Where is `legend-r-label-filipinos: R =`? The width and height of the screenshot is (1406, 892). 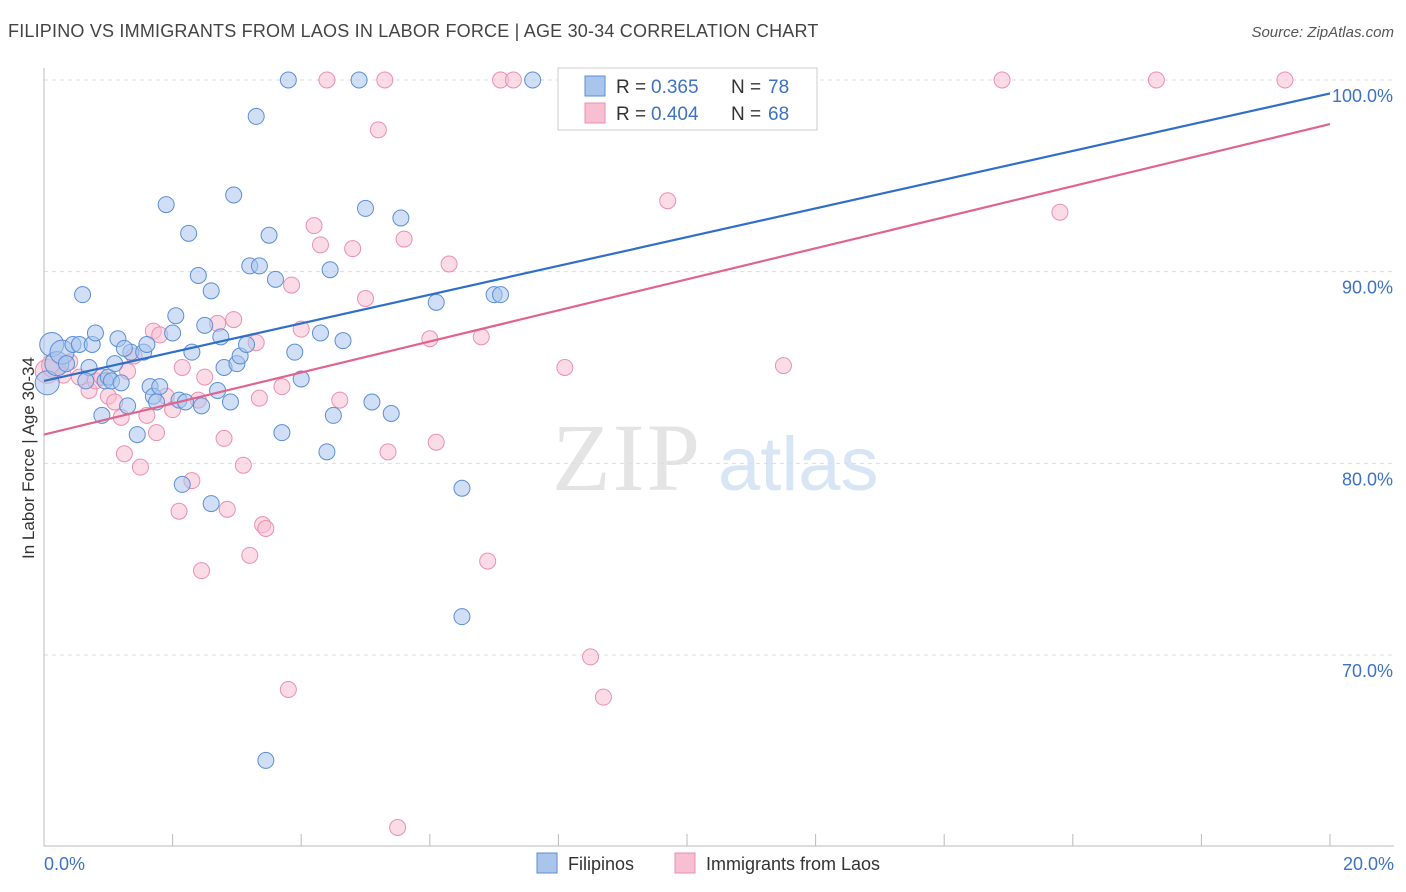
legend-r-label-filipinos: R = is located at coordinates (631, 87).